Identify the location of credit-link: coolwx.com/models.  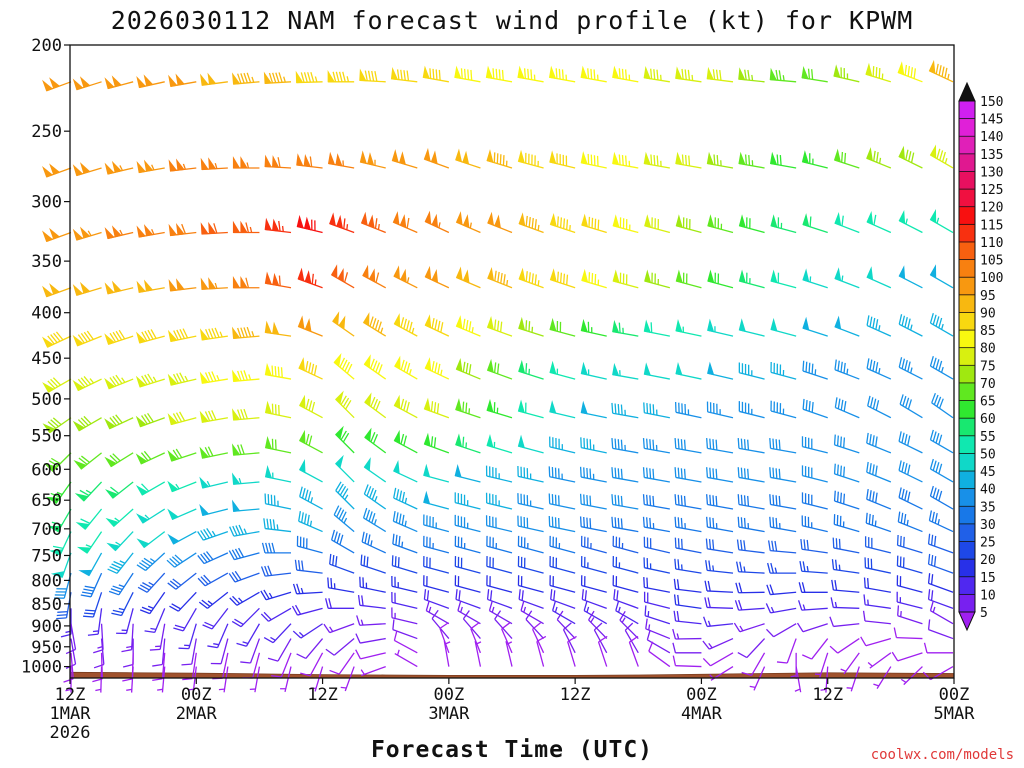
(942, 755).